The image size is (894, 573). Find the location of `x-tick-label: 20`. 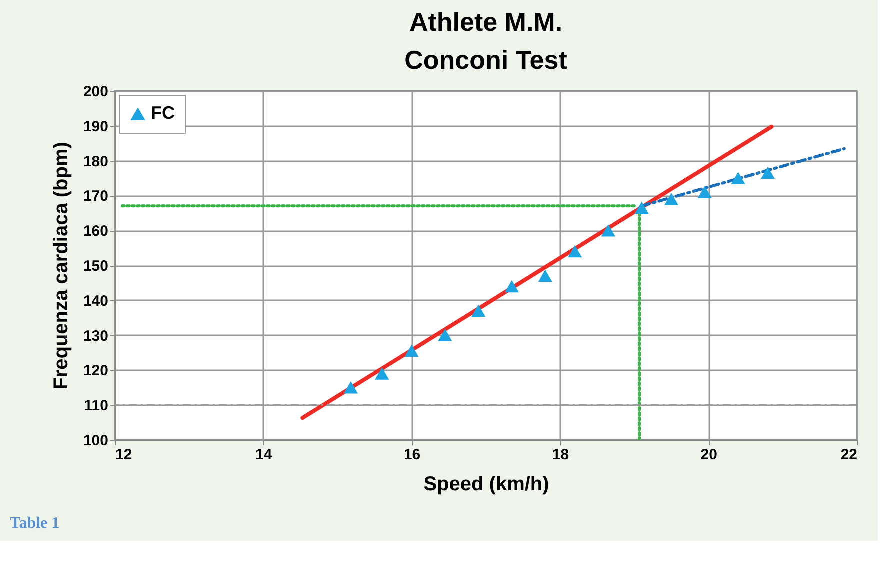

x-tick-label: 20 is located at coordinates (709, 455).